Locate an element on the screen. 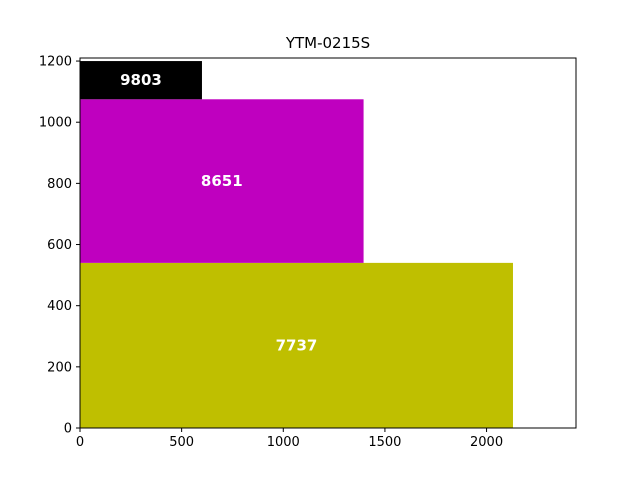 The image size is (640, 480). y-axis: 0 200 400 600 800 1000 1200 is located at coordinates (59, 246).